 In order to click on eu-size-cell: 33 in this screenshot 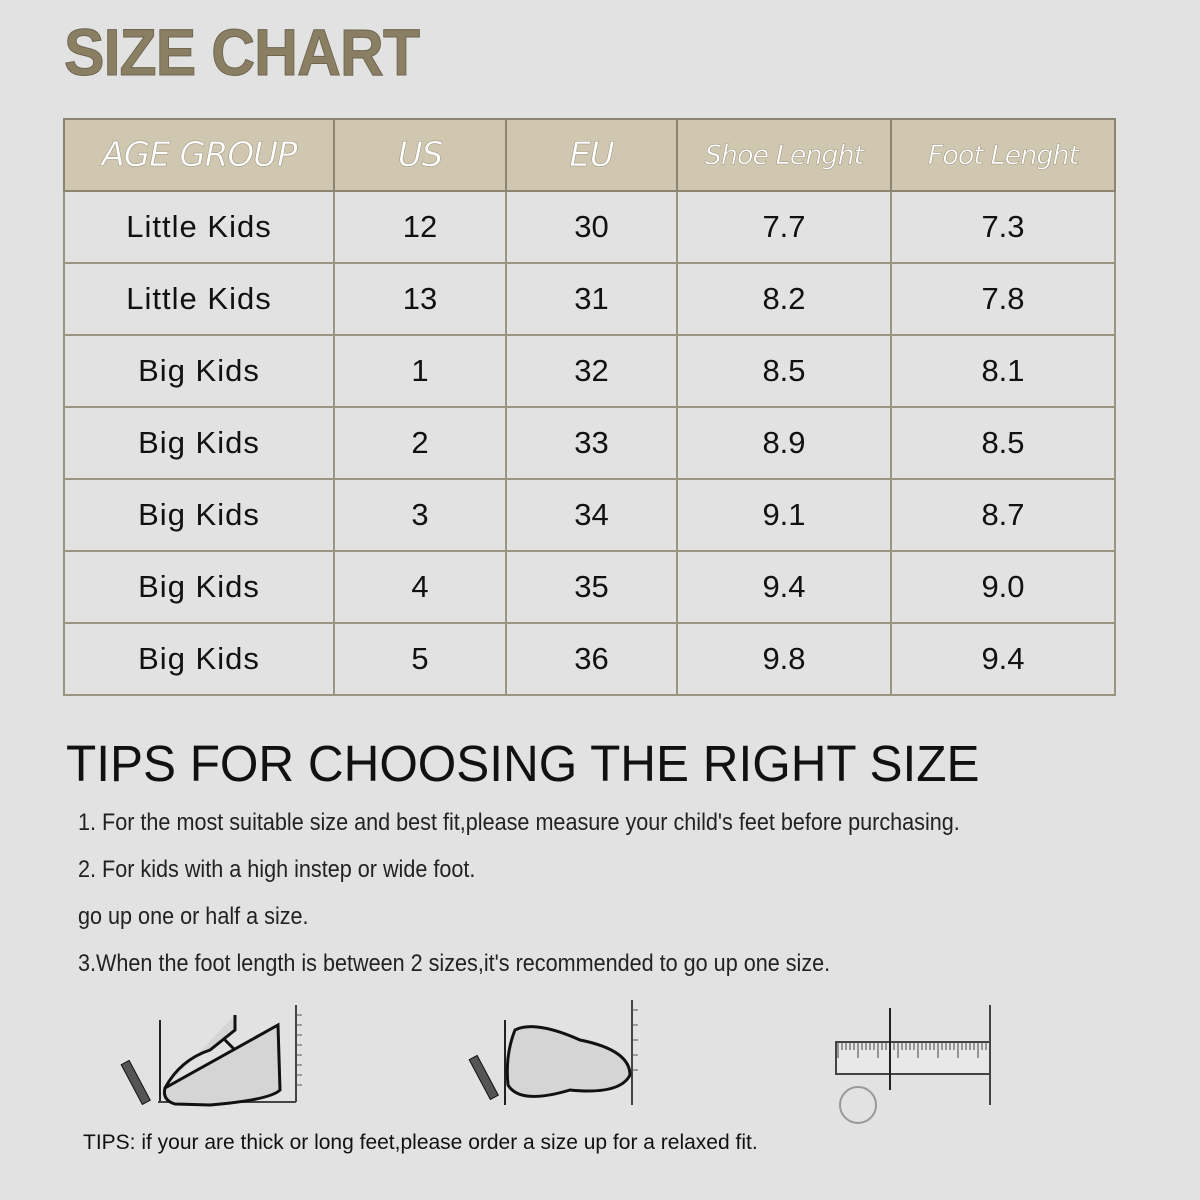, I will do `click(591, 443)`.